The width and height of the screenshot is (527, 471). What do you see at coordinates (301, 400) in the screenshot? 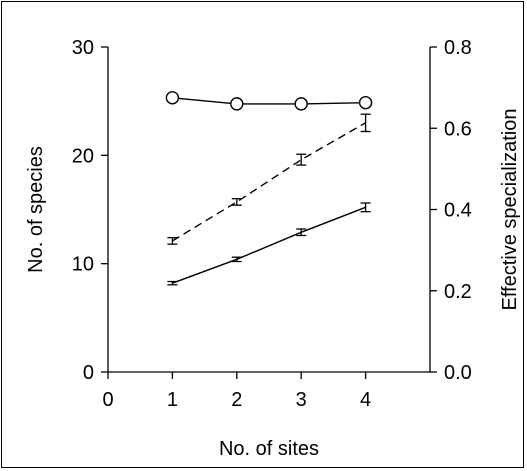
I see `x-tick-label: 3` at bounding box center [301, 400].